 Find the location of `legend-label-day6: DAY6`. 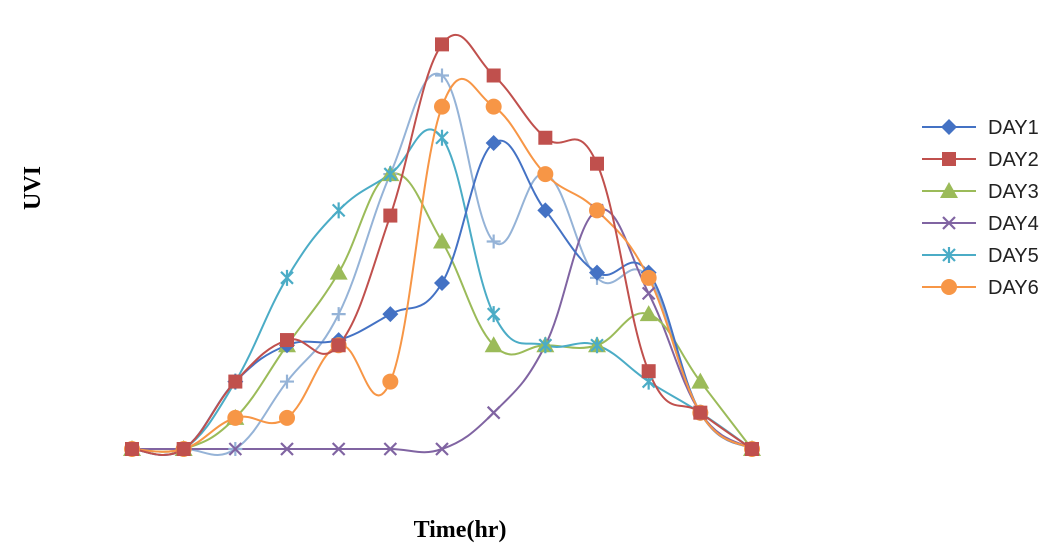

legend-label-day6: DAY6 is located at coordinates (1013, 288).